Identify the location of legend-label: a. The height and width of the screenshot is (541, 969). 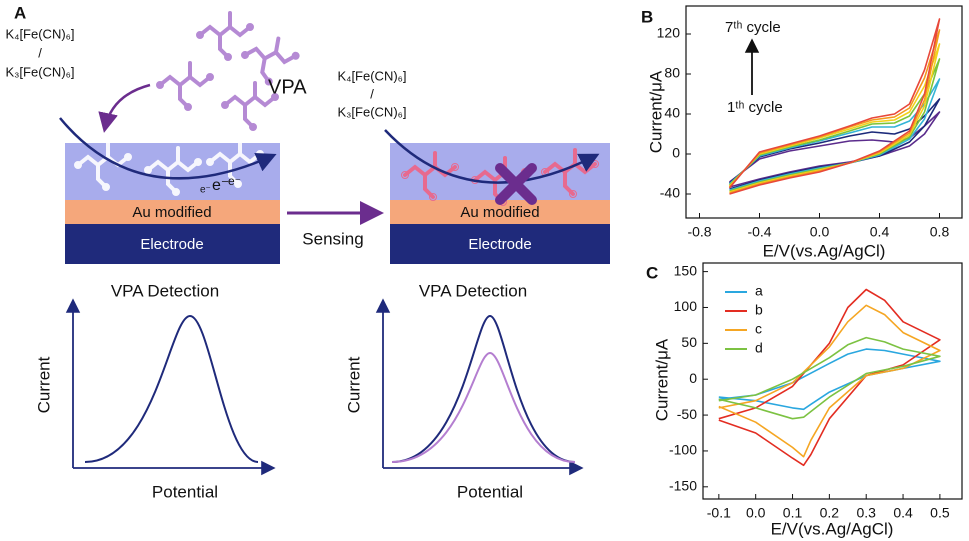
(759, 291).